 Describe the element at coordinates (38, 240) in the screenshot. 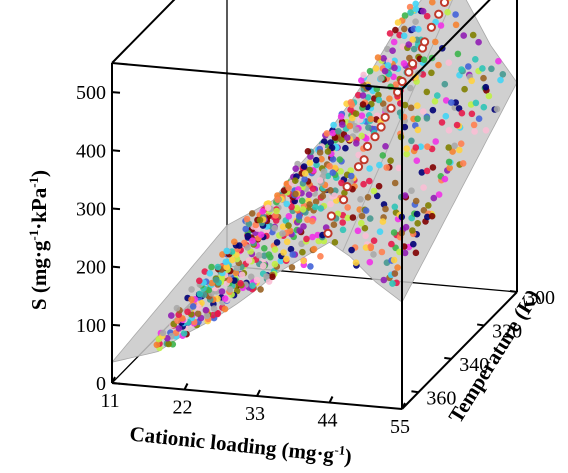

I see `z-axis-title: S (mg·g-1·kPa-1)` at that location.